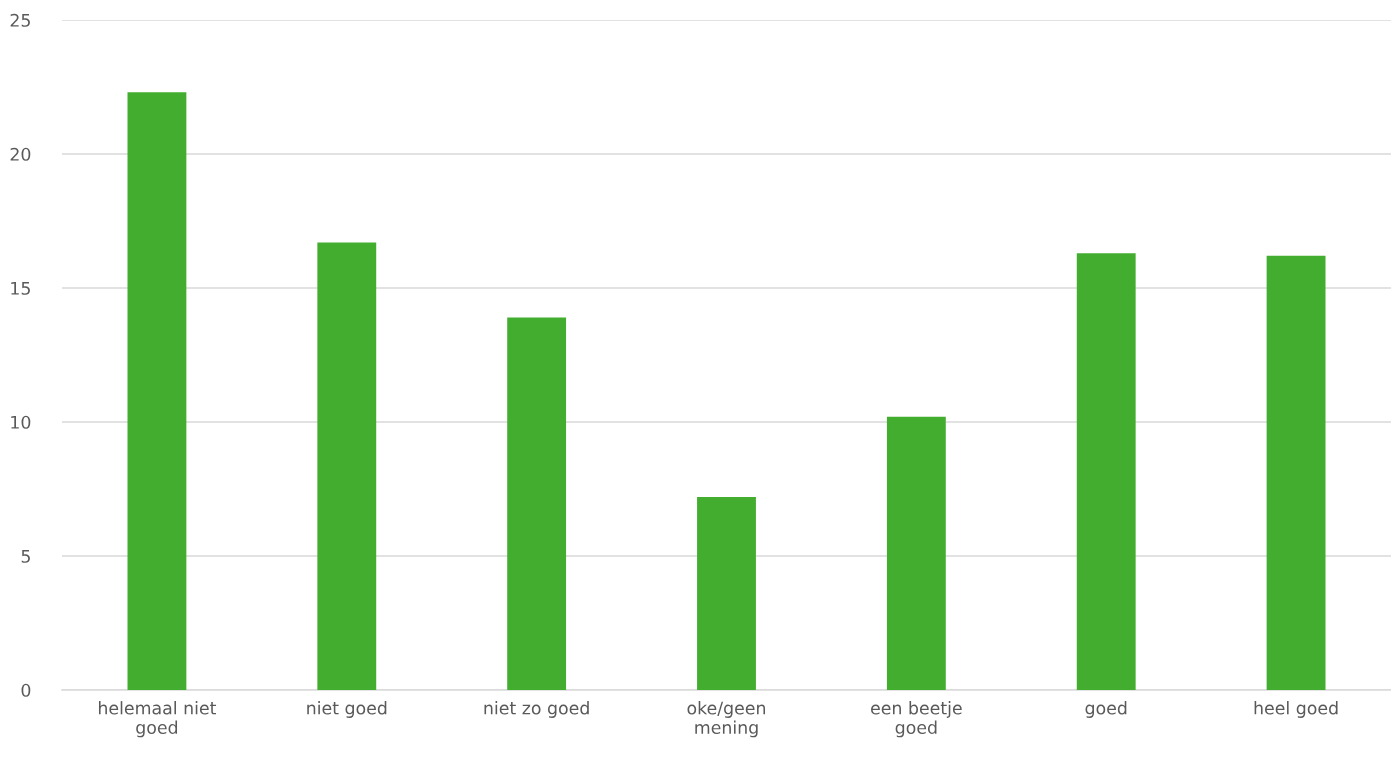 This screenshot has height=760, width=1391. Describe the element at coordinates (20, 154) in the screenshot. I see `y-tick-label: 20` at that location.